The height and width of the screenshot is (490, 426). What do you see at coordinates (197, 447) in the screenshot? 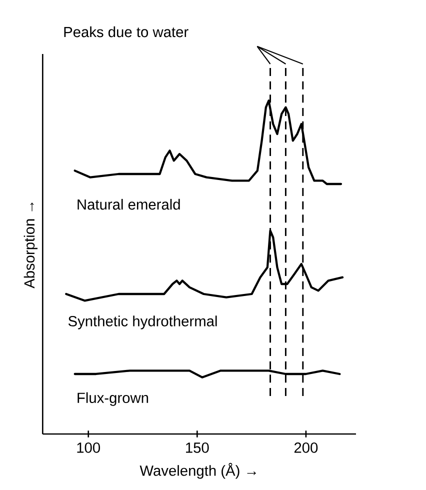
I see `x-tick-label: 150` at bounding box center [197, 447].